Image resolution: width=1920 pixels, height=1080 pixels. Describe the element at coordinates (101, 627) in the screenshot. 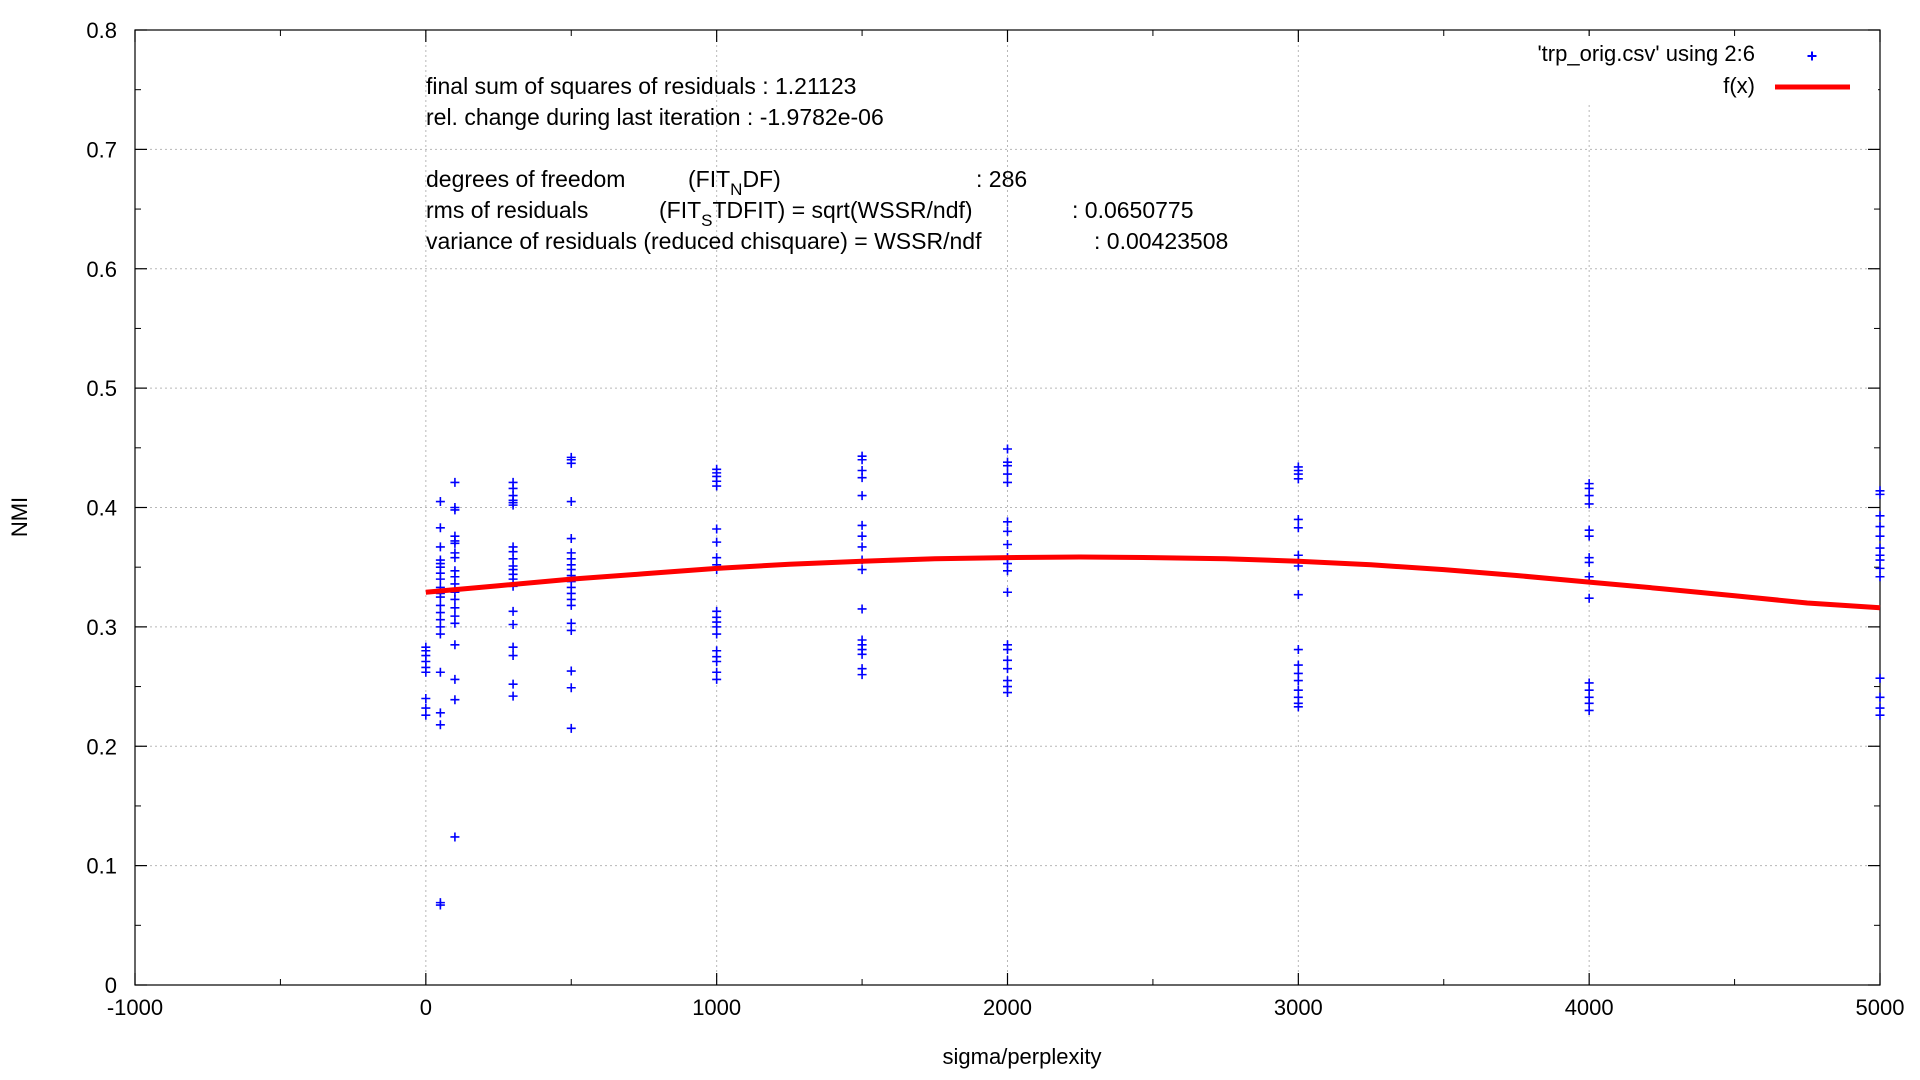

I see `y-tick-label: 0.3` at that location.